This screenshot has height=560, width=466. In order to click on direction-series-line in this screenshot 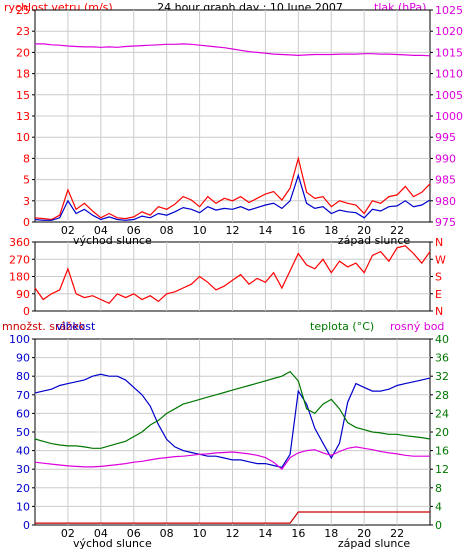, I will do `click(232, 275)`.